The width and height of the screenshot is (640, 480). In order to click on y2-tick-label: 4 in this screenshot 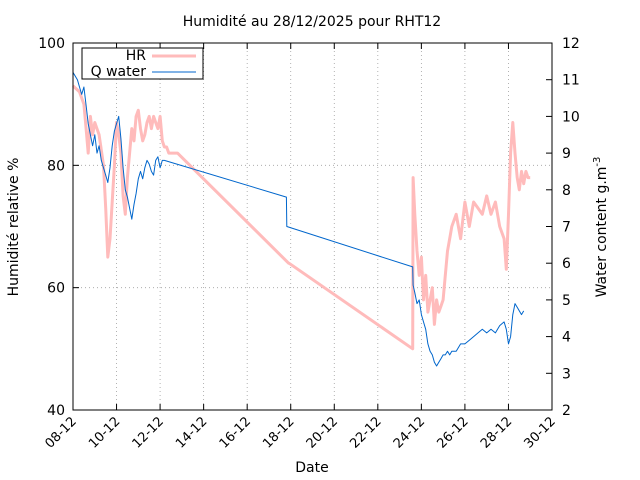, I will do `click(566, 338)`.